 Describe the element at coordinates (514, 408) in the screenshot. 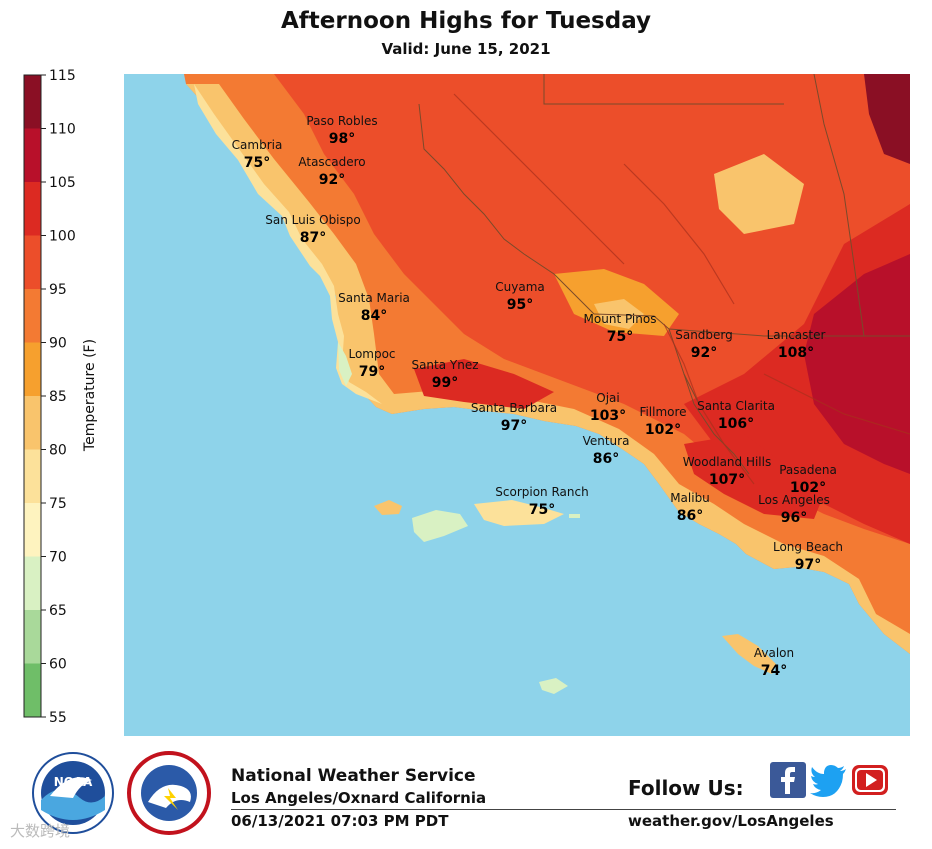

I see `city-name-label: Santa Barbara` at that location.